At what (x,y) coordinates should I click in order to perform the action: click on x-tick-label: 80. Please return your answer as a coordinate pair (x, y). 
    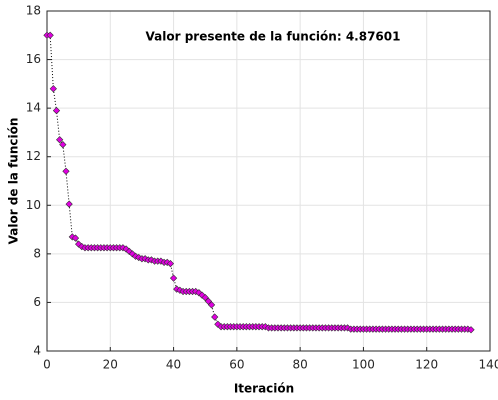
    Looking at the image, I should click on (300, 365).